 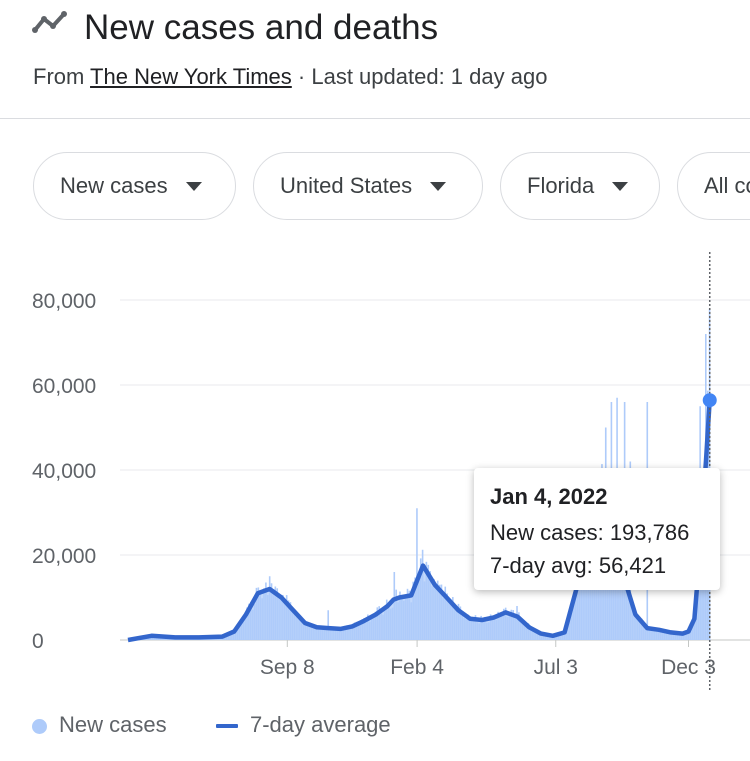 I want to click on county-dropdown: All counties, so click(x=713, y=186).